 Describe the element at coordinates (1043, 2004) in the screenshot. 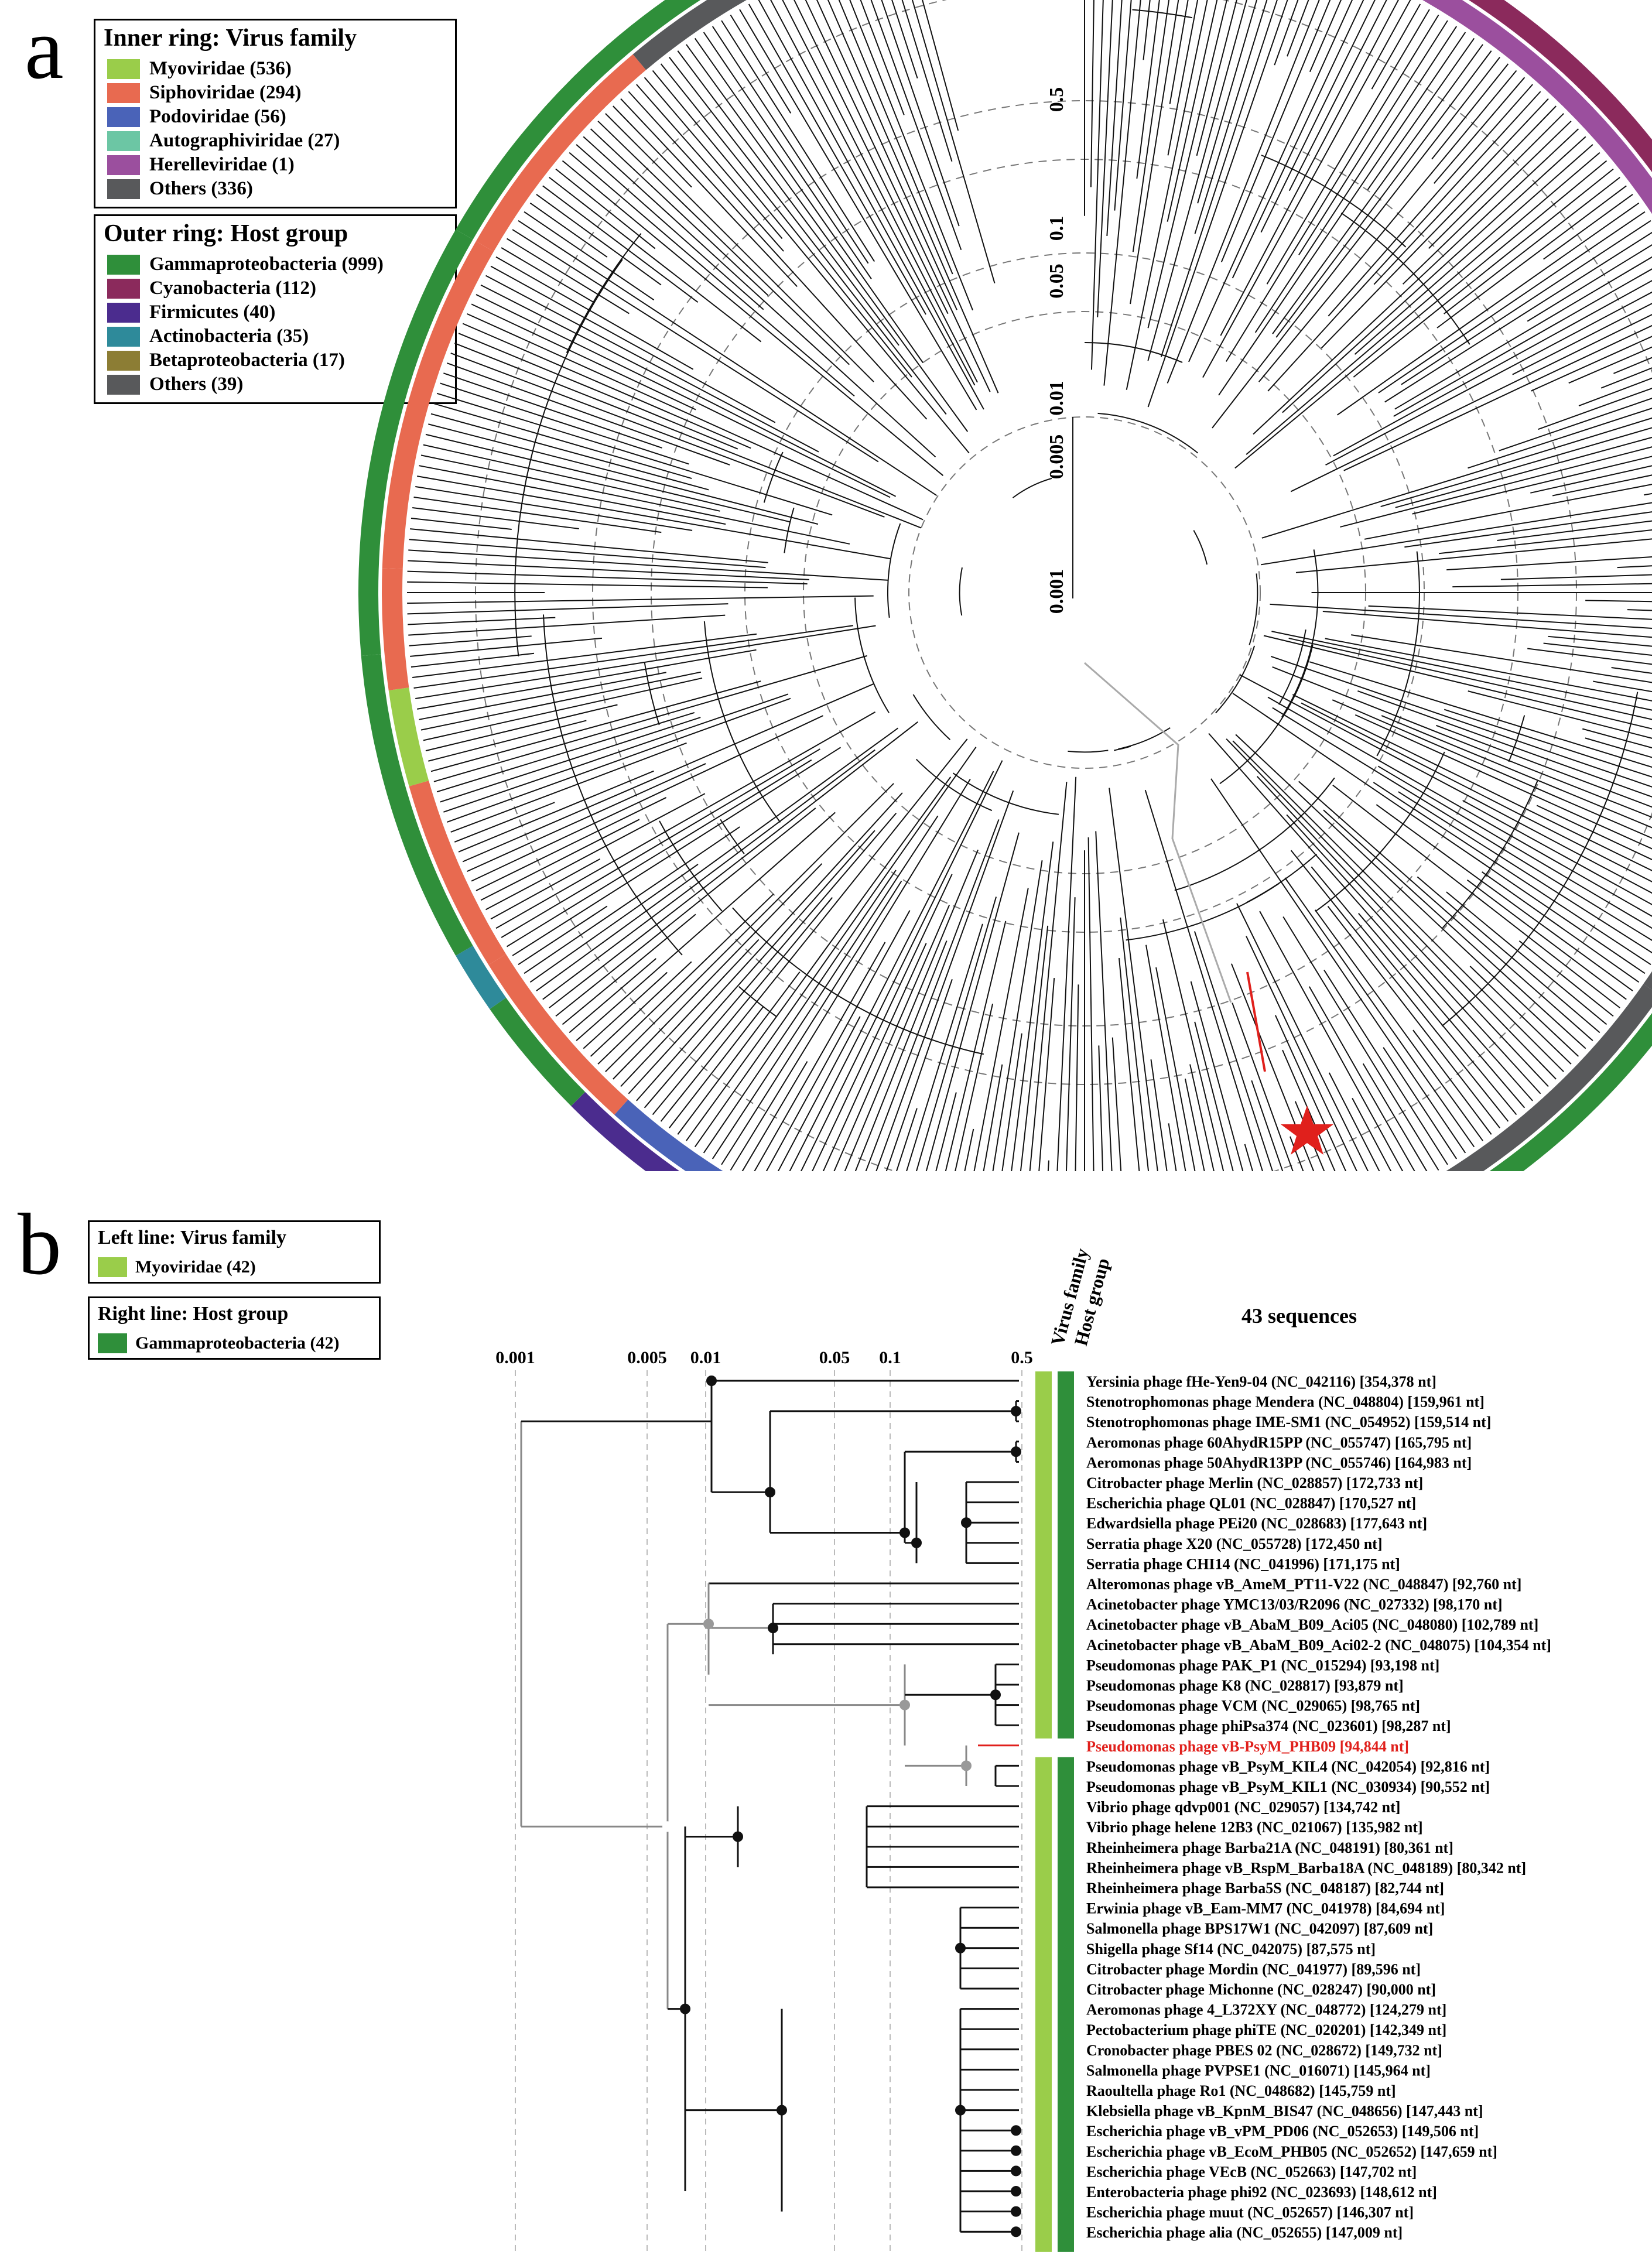

I see `virus-family-strip` at that location.